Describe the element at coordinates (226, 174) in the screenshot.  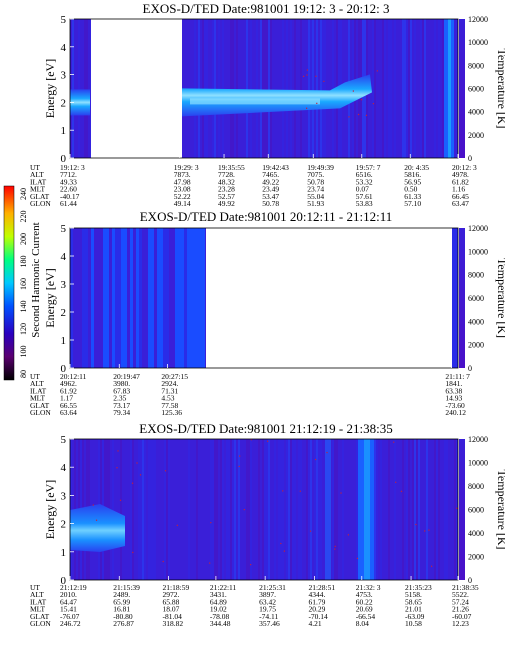
I see `orbit-cell: 7728.` at that location.